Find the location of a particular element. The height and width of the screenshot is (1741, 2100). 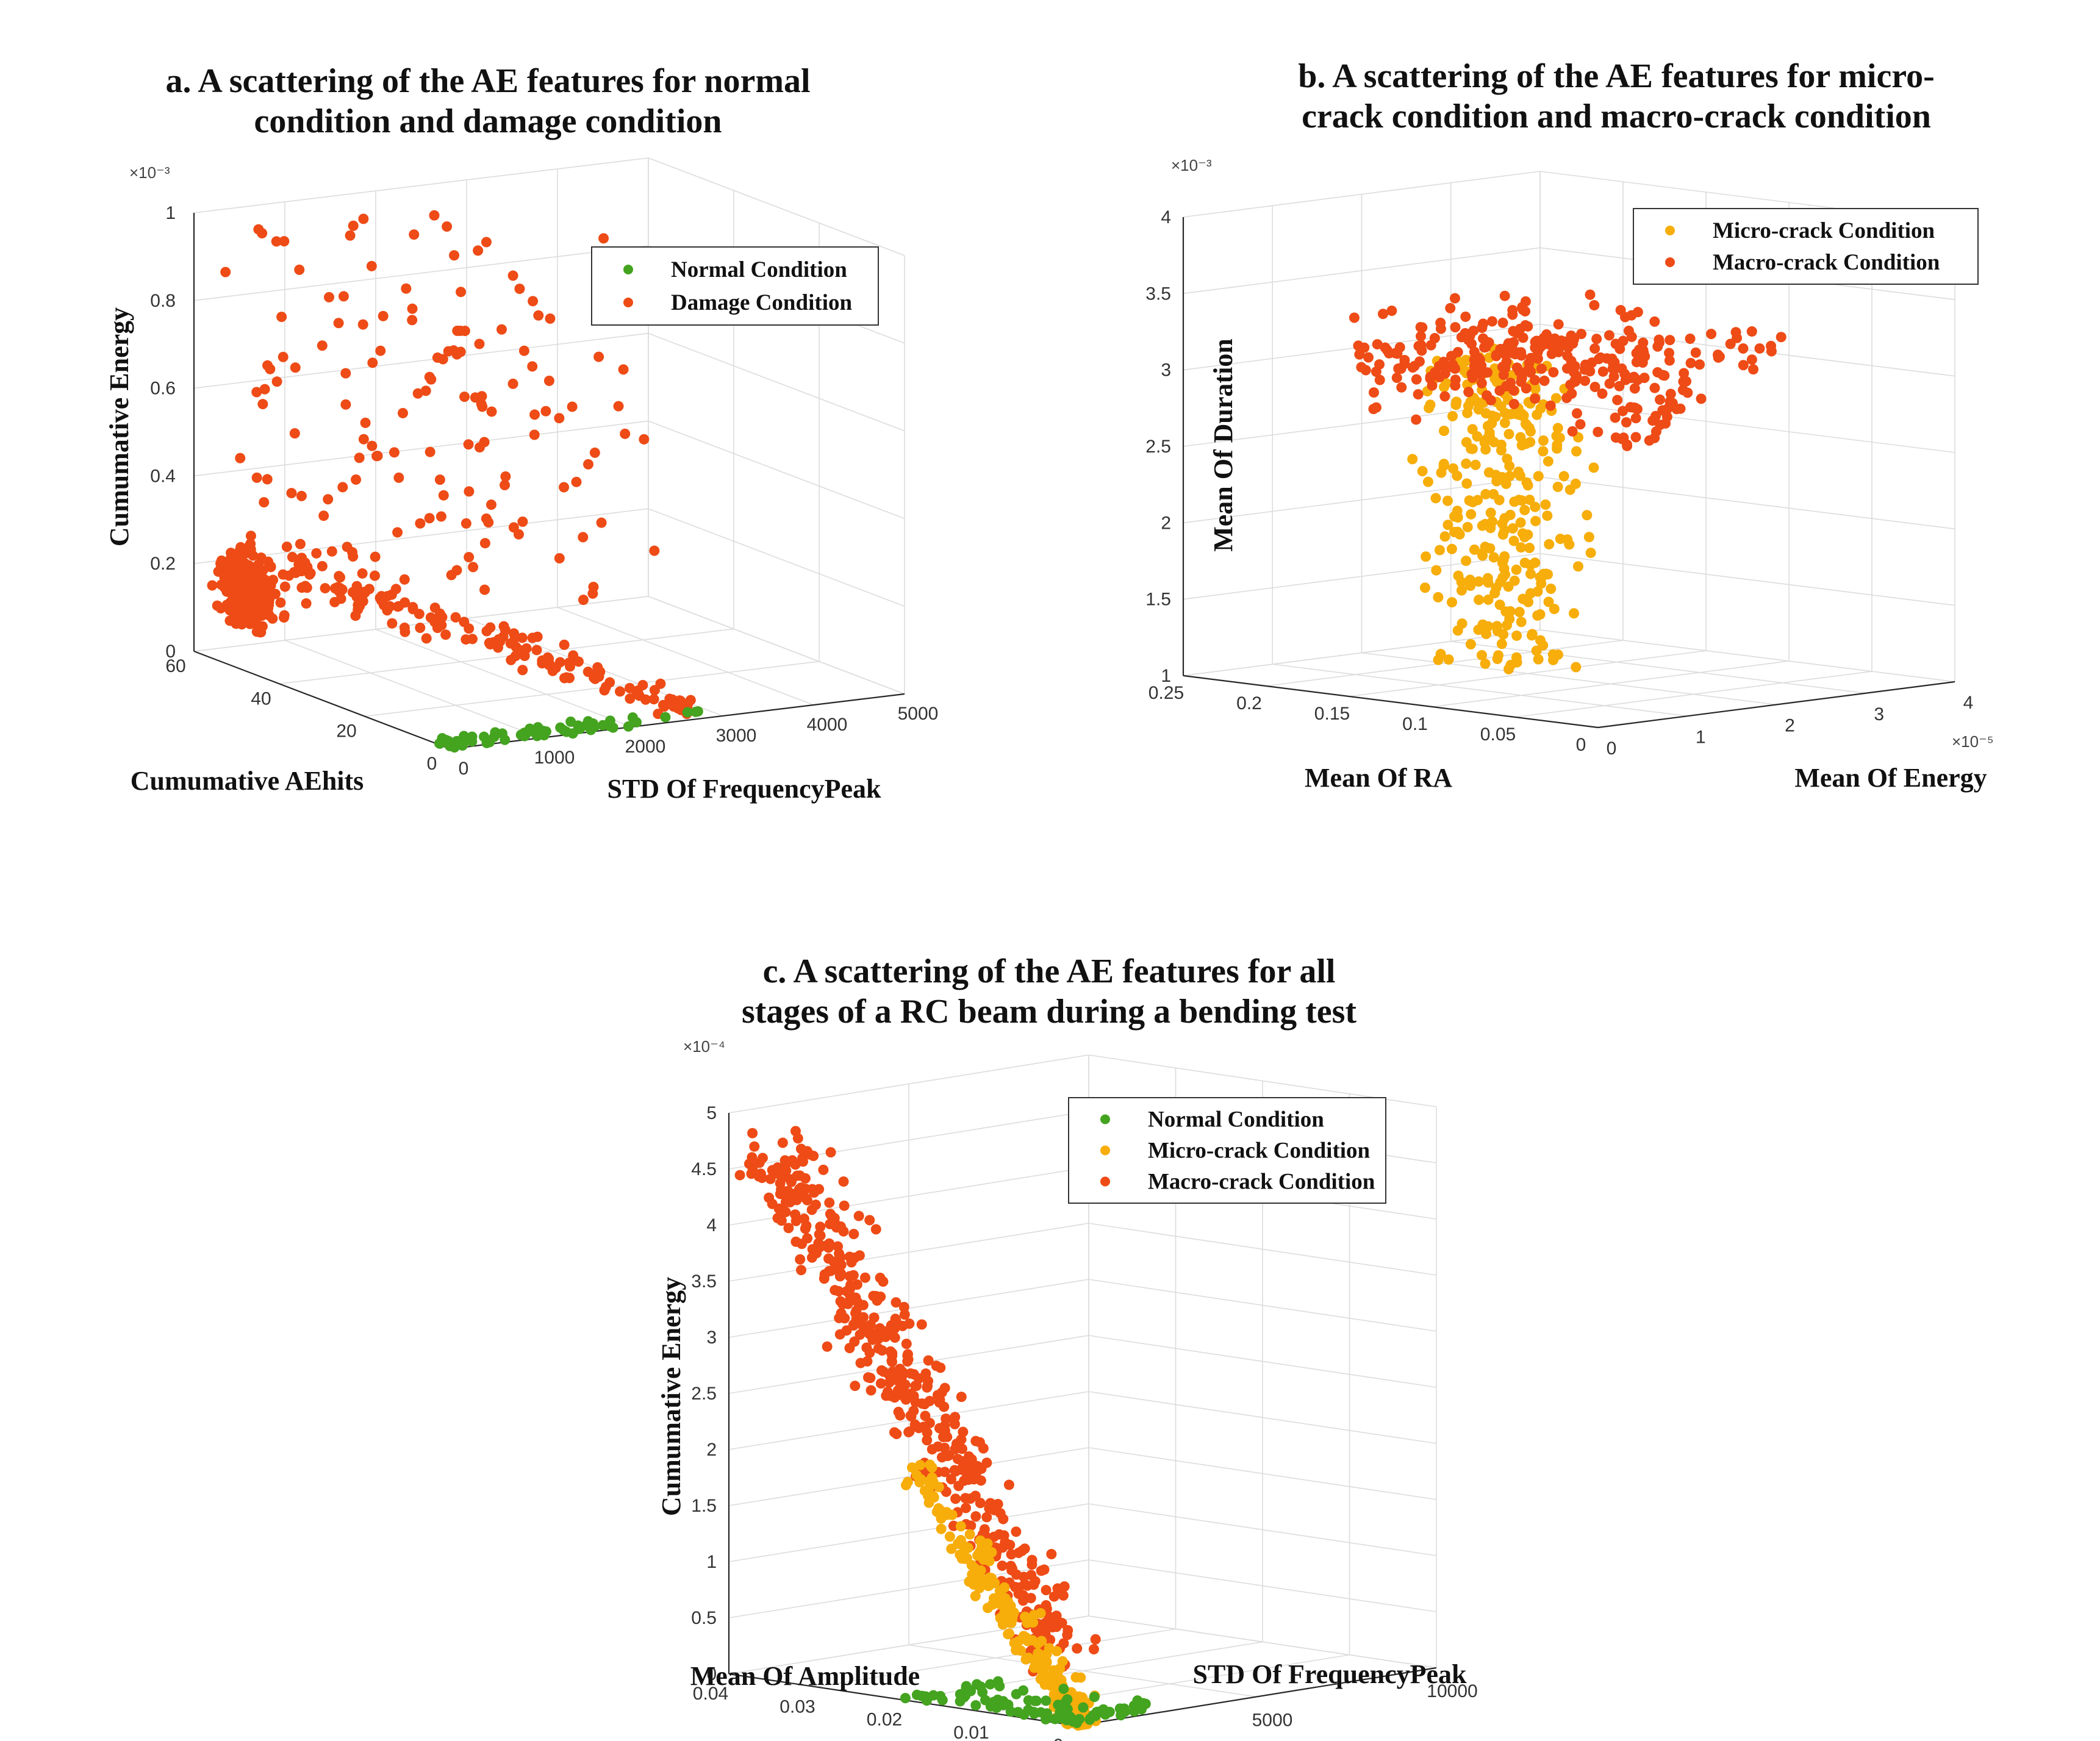

chart-b-x-label: Mean Of Energy is located at coordinates (1890, 778).